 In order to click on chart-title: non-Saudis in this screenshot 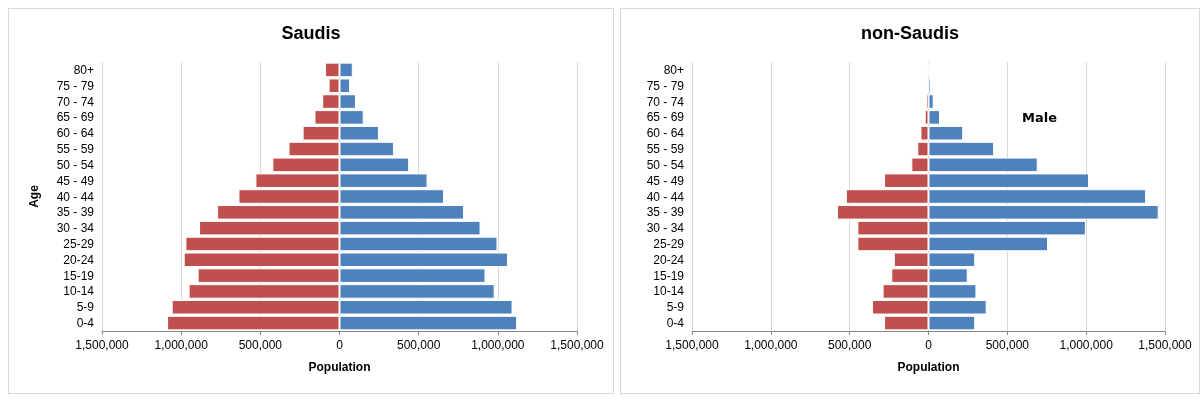, I will do `click(910, 33)`.